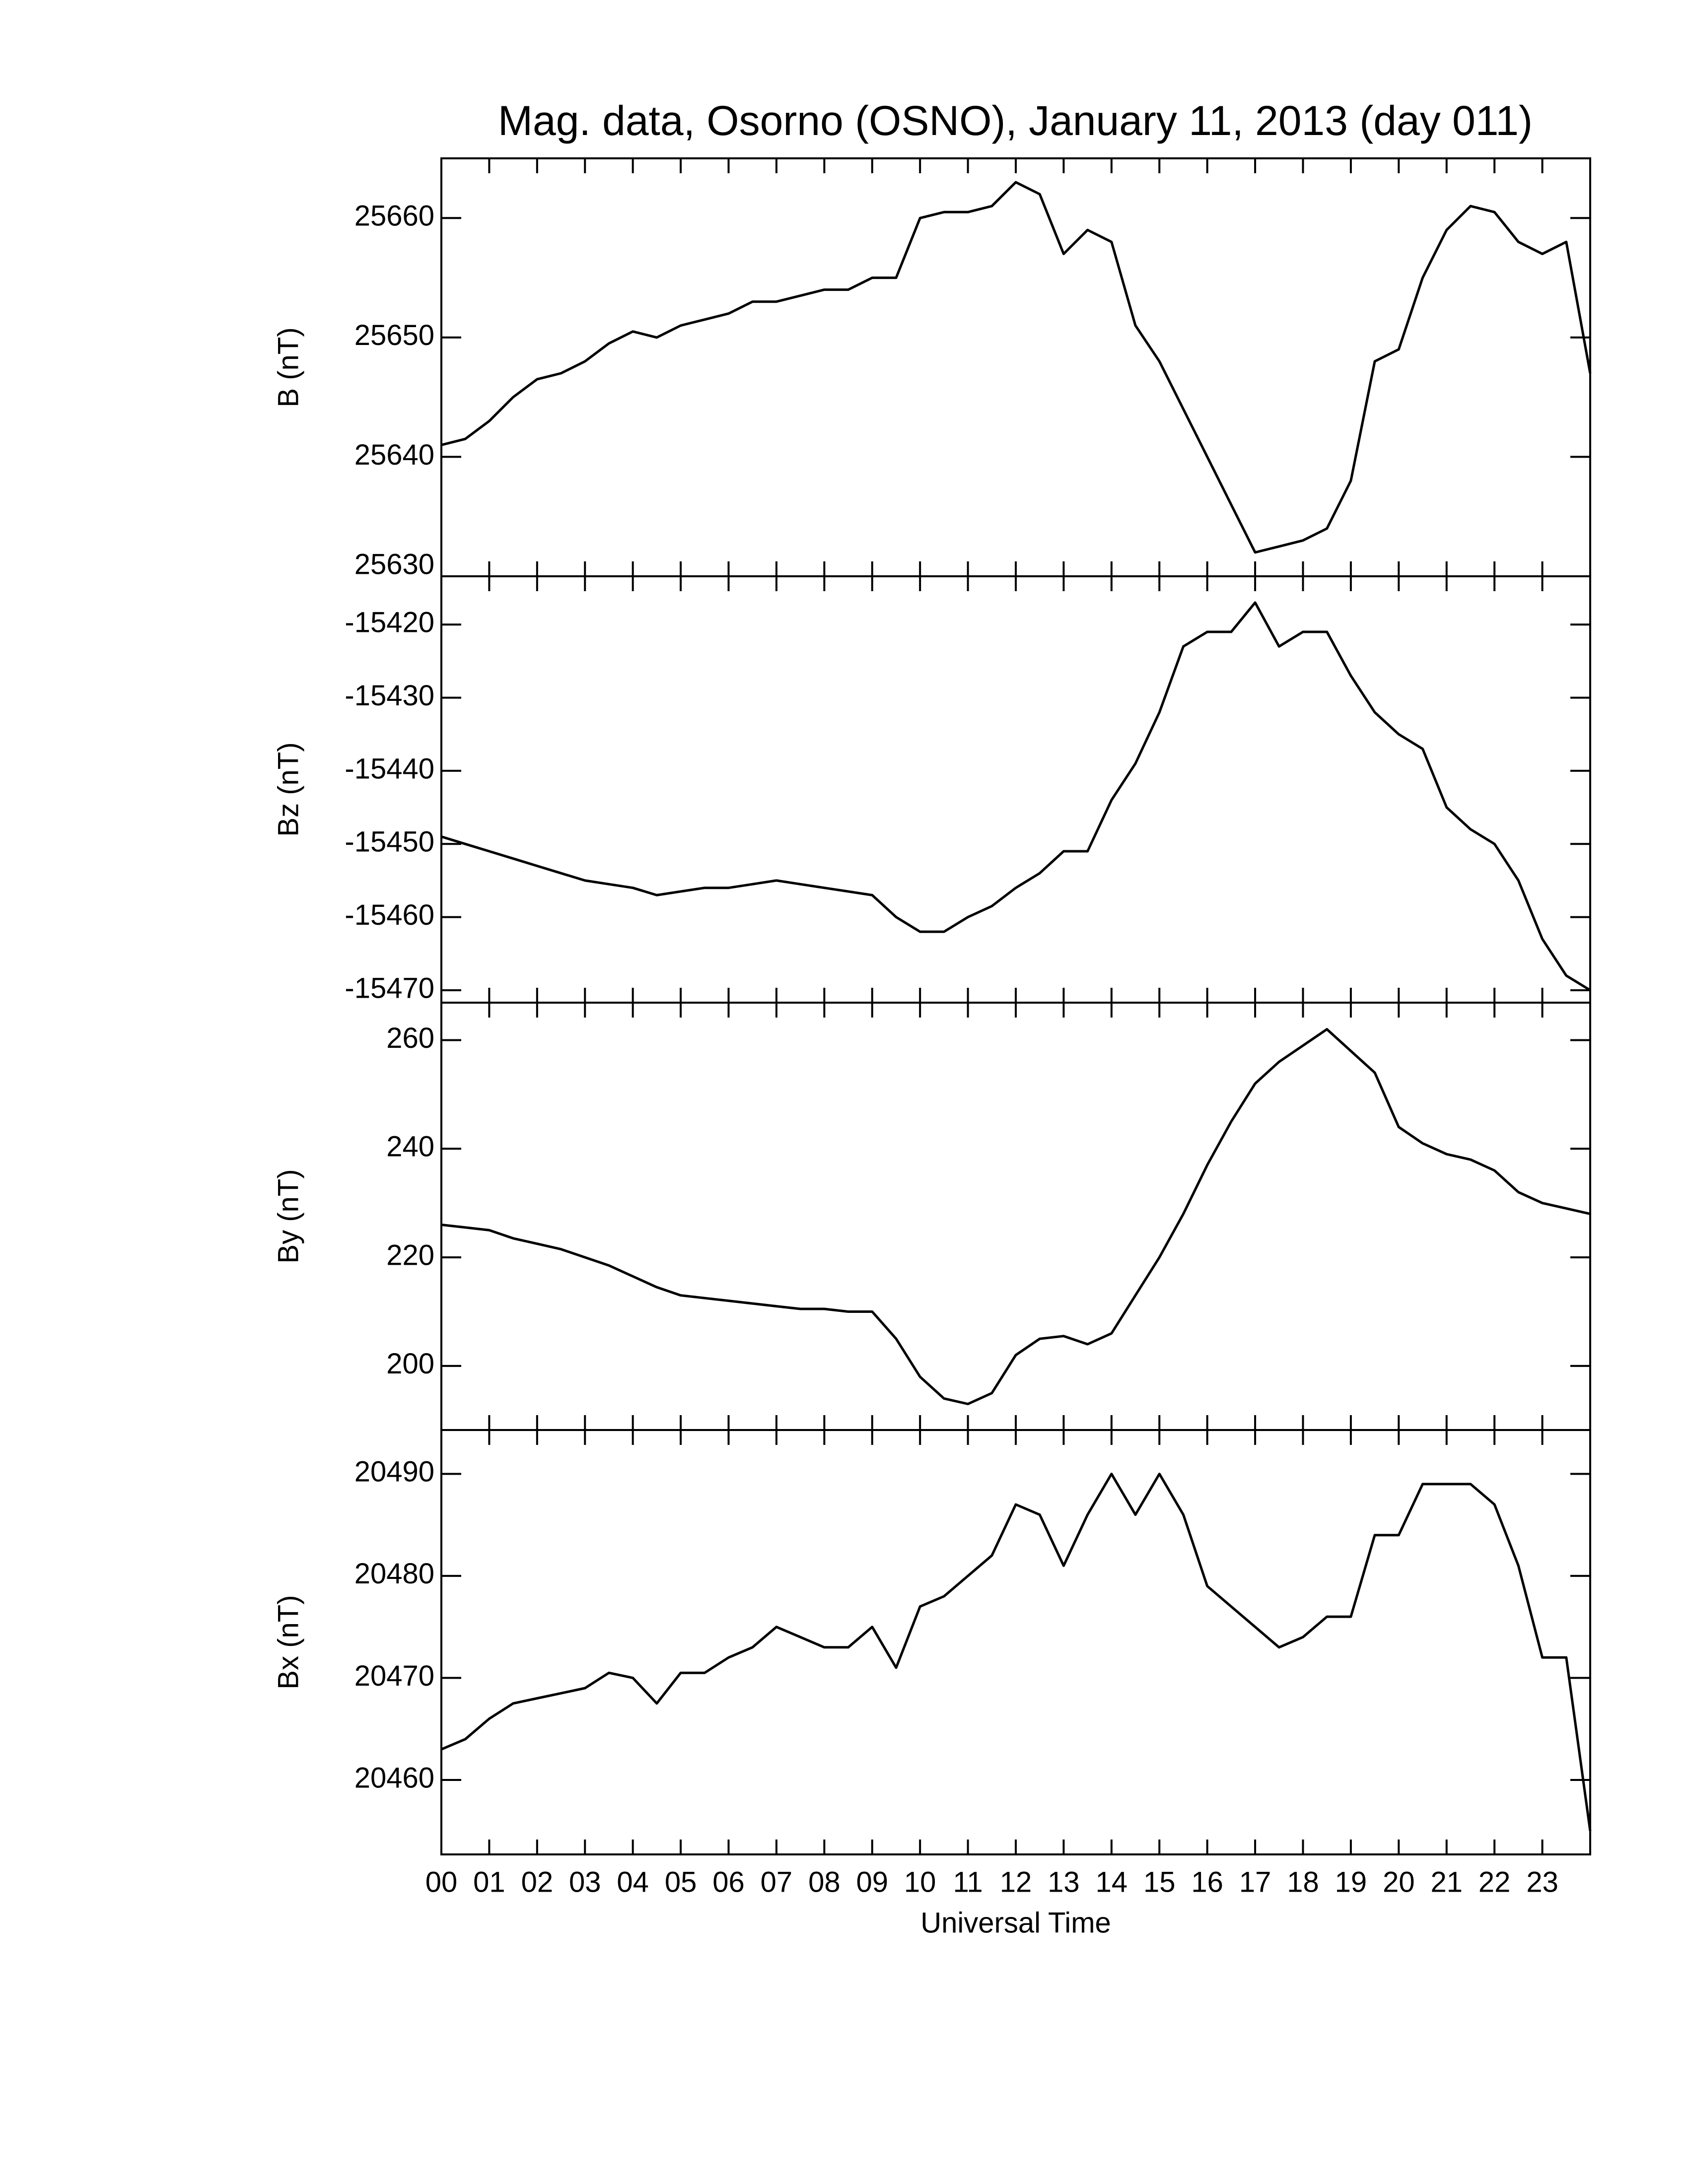 The image size is (1688, 2184). Describe the element at coordinates (288, 1216) in the screenshot. I see `y-axis-label: By (nT)` at that location.